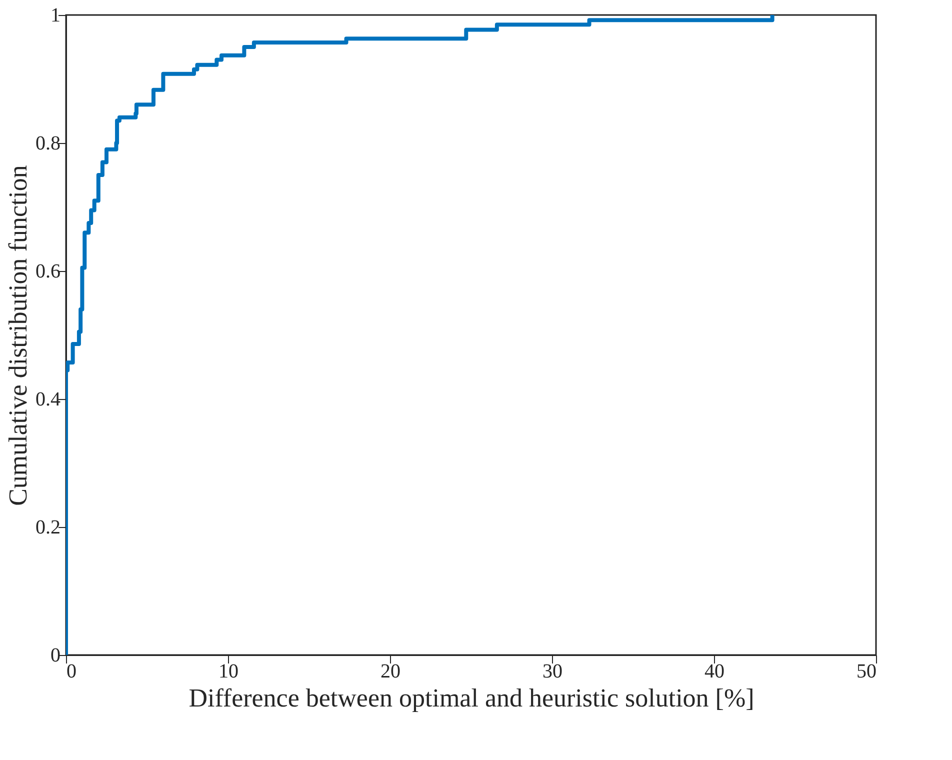 Image resolution: width=952 pixels, height=760 pixels. Describe the element at coordinates (48, 143) in the screenshot. I see `y-tick-label: 0.8` at that location.